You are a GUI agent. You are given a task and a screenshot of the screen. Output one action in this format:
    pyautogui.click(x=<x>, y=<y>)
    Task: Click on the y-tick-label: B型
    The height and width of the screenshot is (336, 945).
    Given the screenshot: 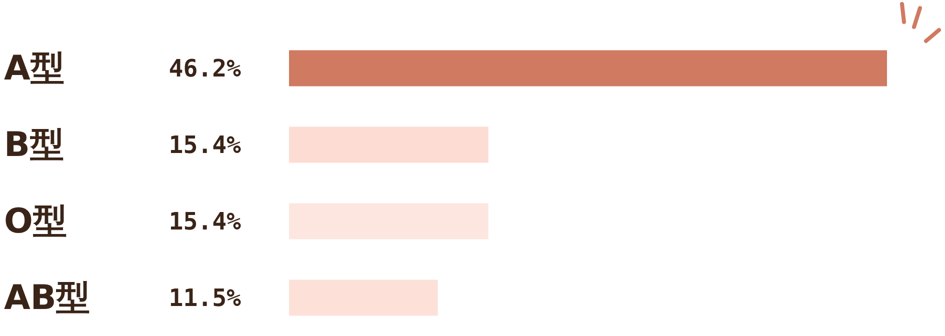 What is the action you would take?
    pyautogui.click(x=34, y=144)
    